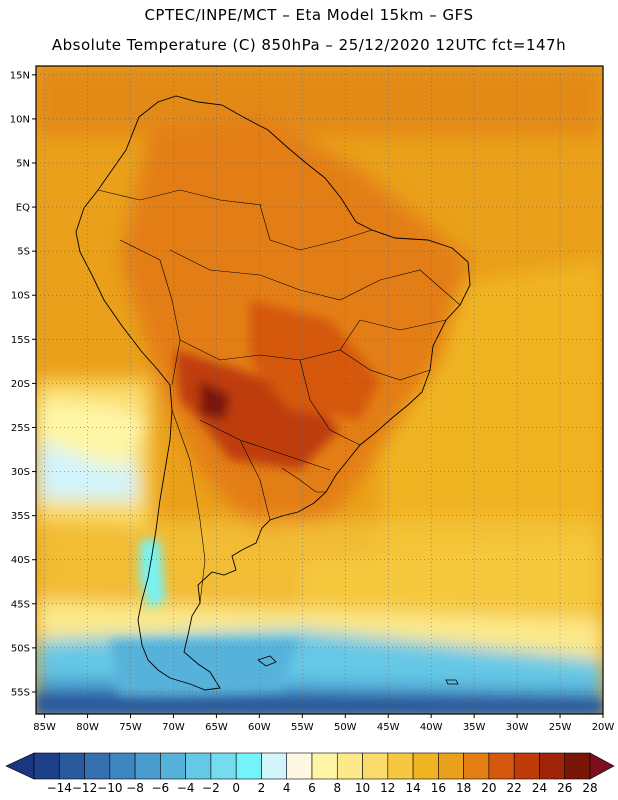  I want to click on lat-label: EQ, so click(23, 208).